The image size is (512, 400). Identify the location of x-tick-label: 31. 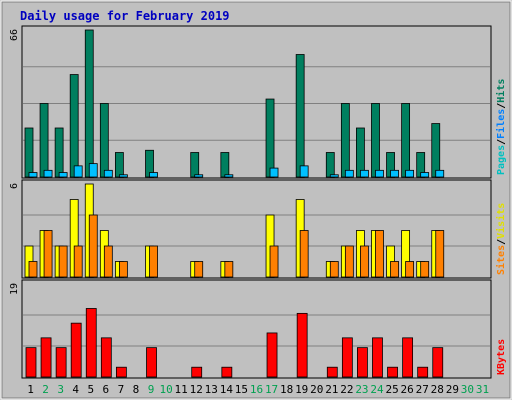
(482, 389).